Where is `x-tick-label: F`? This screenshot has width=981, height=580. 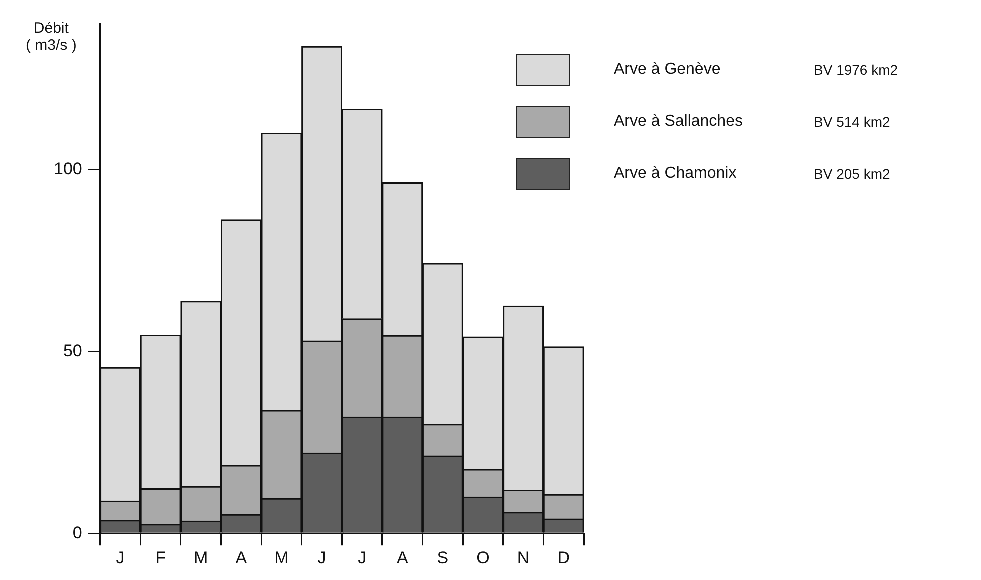 x-tick-label: F is located at coordinates (161, 558).